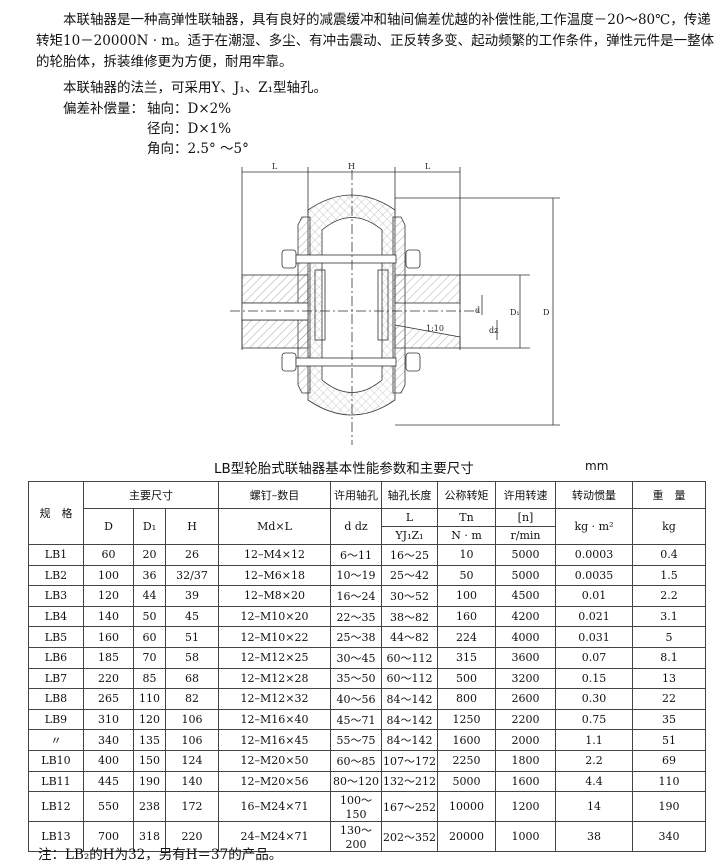  What do you see at coordinates (56, 596) in the screenshot?
I see `table-cell: LB3` at bounding box center [56, 596].